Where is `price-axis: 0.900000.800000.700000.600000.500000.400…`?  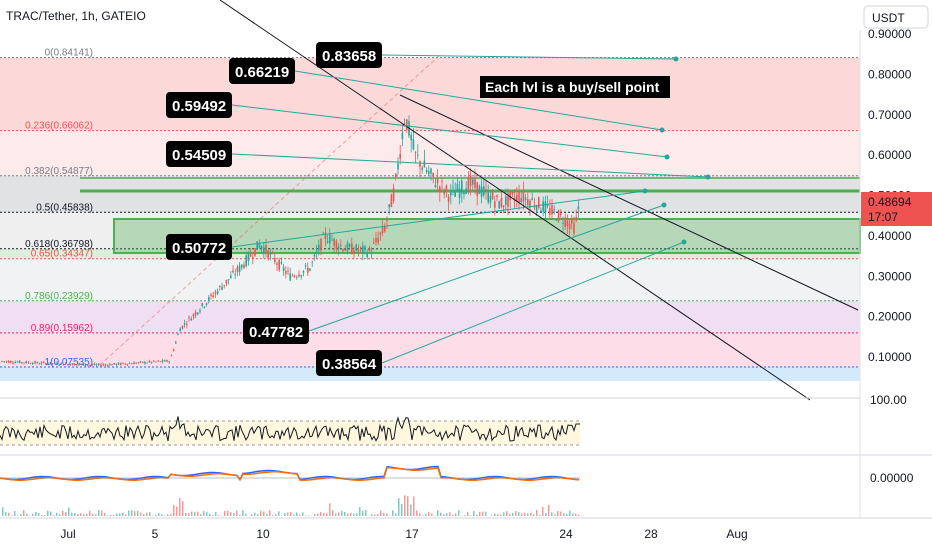
price-axis: 0.900000.800000.700000.600000.500000.400… is located at coordinates (890, 195).